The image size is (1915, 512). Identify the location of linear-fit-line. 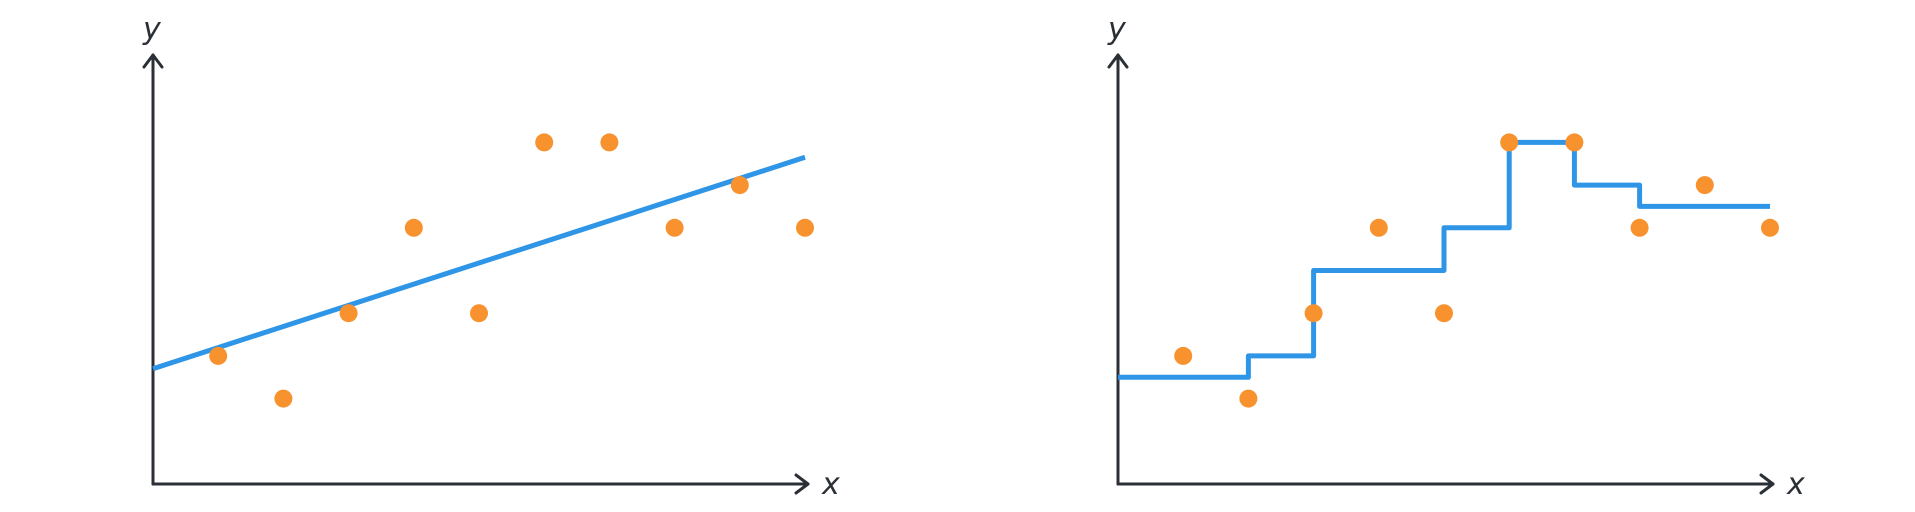
(479, 263).